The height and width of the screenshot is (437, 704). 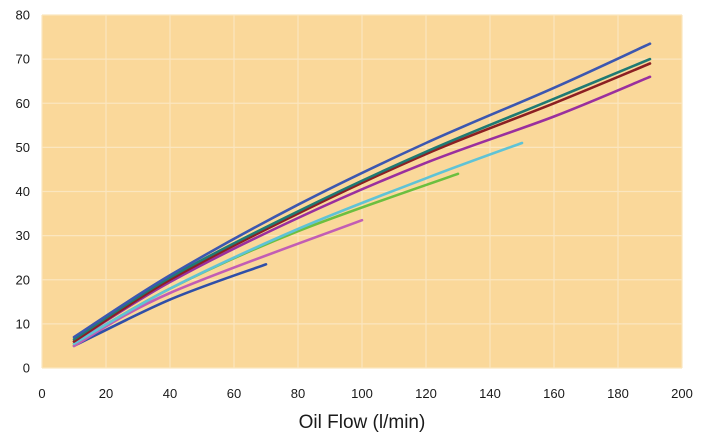 I want to click on x-axis-ticks: 0 20 40 60 80 100 120 140 160 180 200, so click(x=365, y=393).